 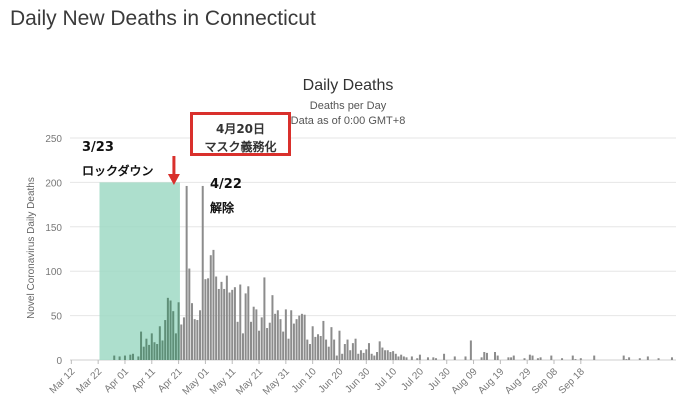 I want to click on mask-mandate-annotation: 4月20日 マスク義務化, so click(x=240, y=134).